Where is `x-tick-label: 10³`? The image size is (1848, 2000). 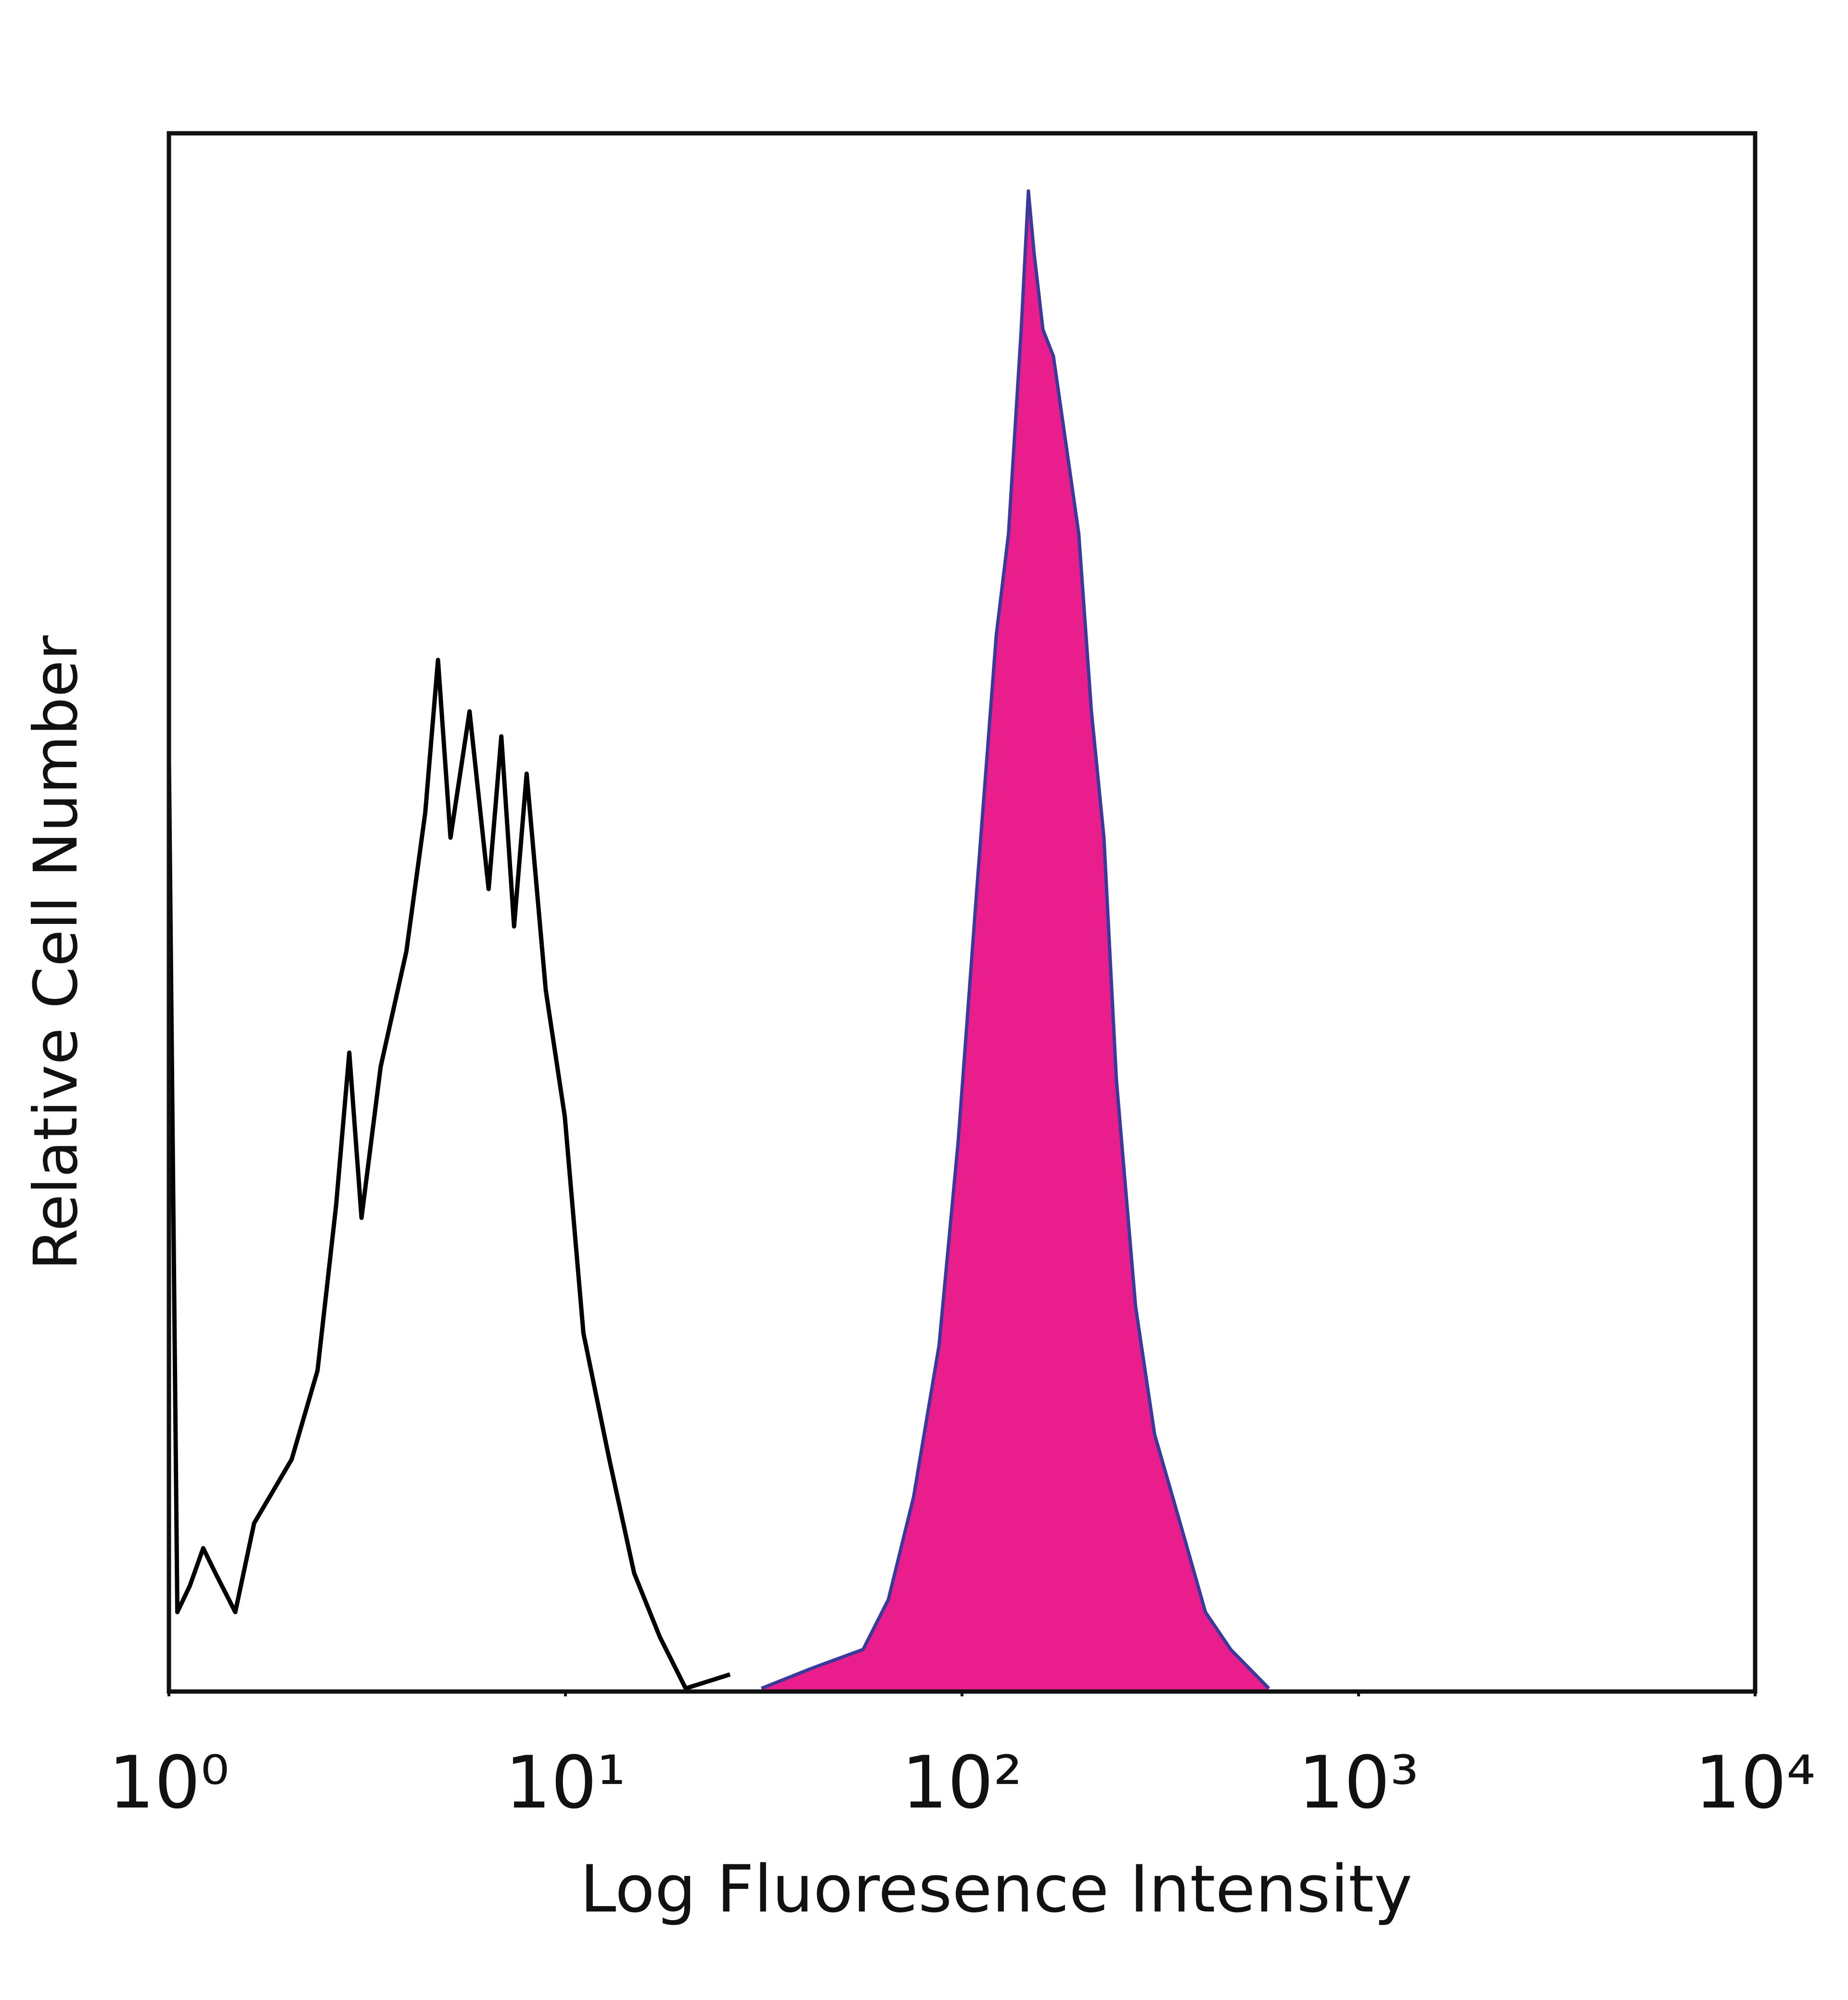 x-tick-label: 10³ is located at coordinates (1358, 1783).